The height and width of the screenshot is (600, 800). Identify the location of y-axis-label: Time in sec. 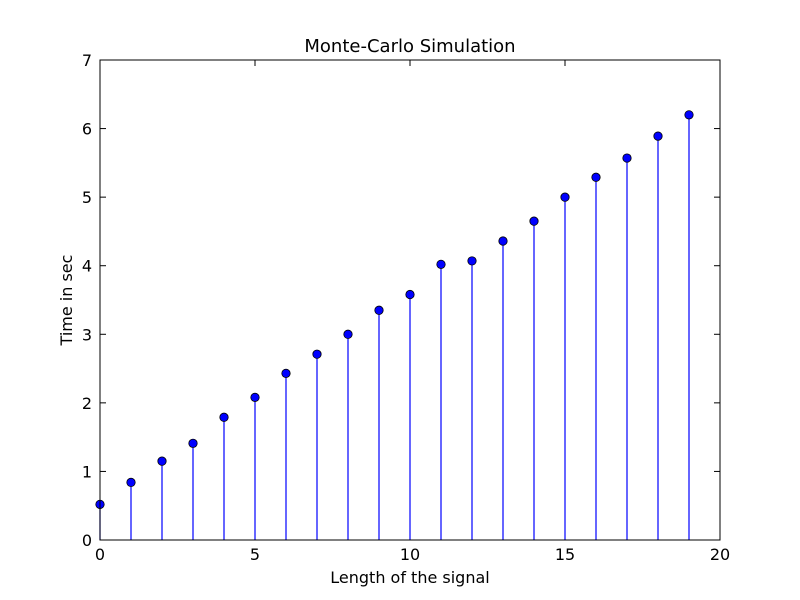
(66, 301).